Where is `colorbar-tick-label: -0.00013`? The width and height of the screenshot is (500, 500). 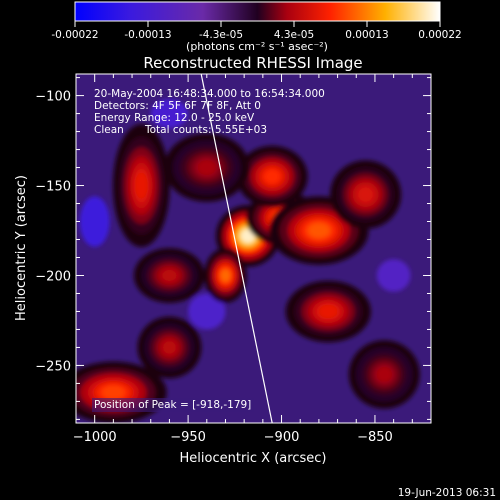
colorbar-tick-label: -0.00013 is located at coordinates (147, 35).